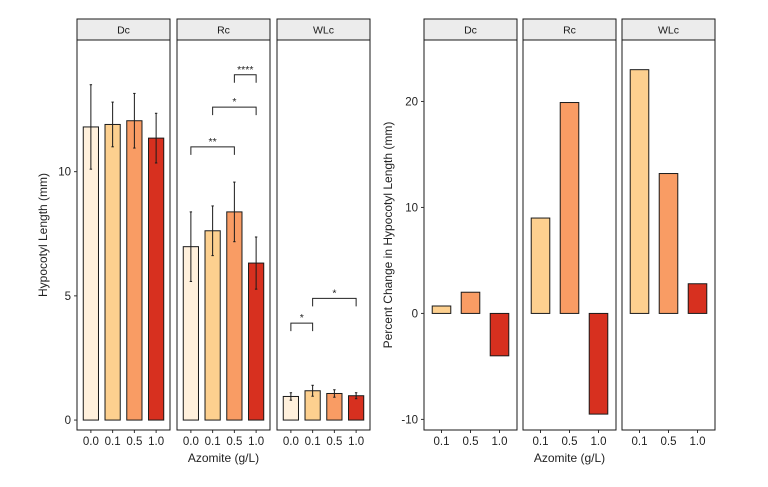  What do you see at coordinates (388, 235) in the screenshot?
I see `y-axis-title: Percent Change in Hypocotyl Length (mm)` at bounding box center [388, 235].